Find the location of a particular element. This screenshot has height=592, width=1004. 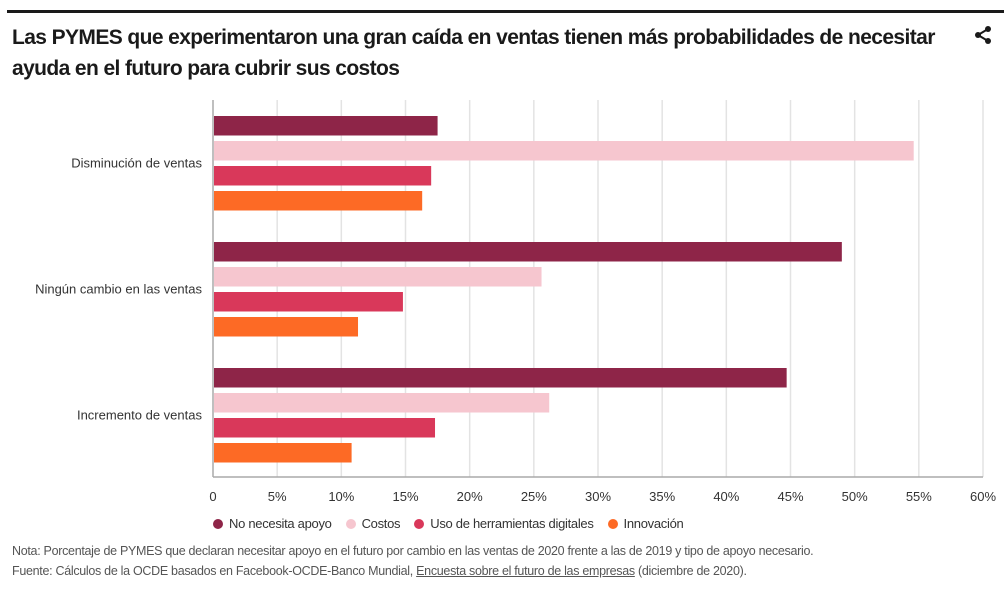

legend-item: Uso de herramientas digitales is located at coordinates (504, 523).